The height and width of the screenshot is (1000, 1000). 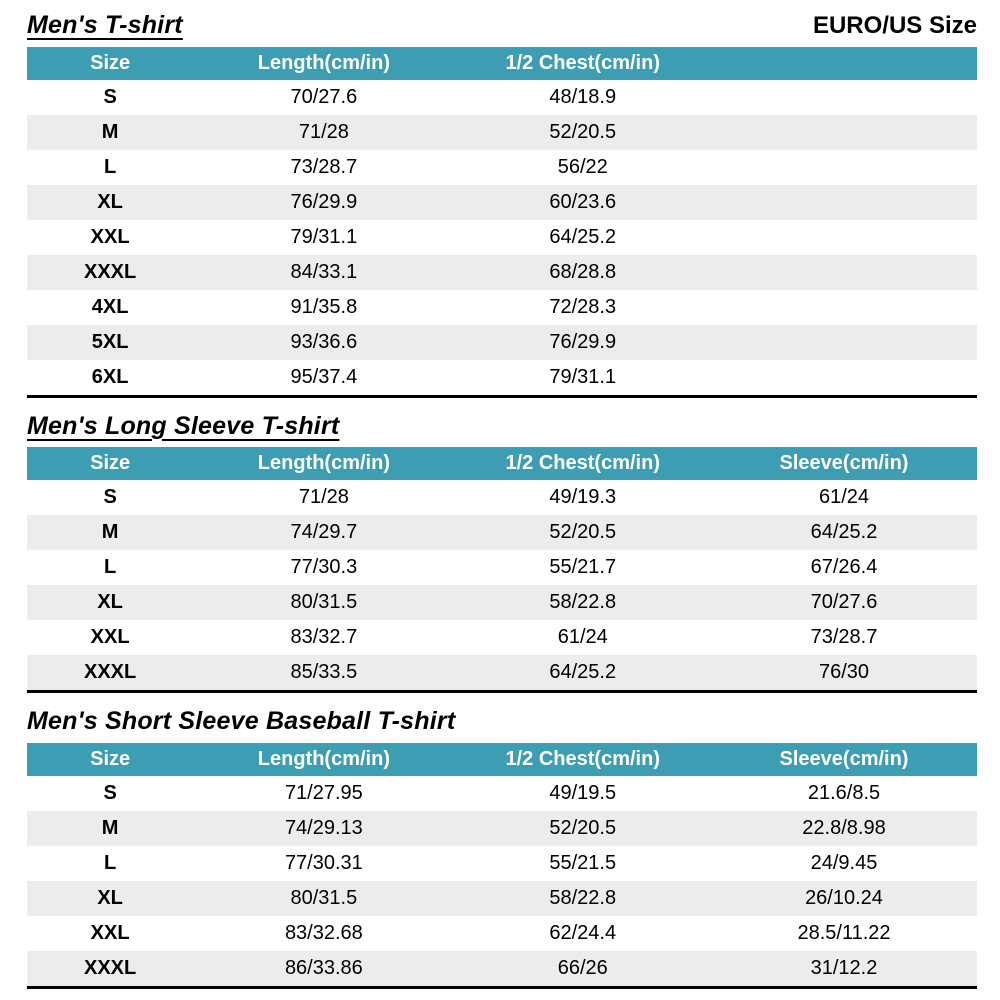 What do you see at coordinates (324, 673) in the screenshot?
I see `value-cell: 85/33.5` at bounding box center [324, 673].